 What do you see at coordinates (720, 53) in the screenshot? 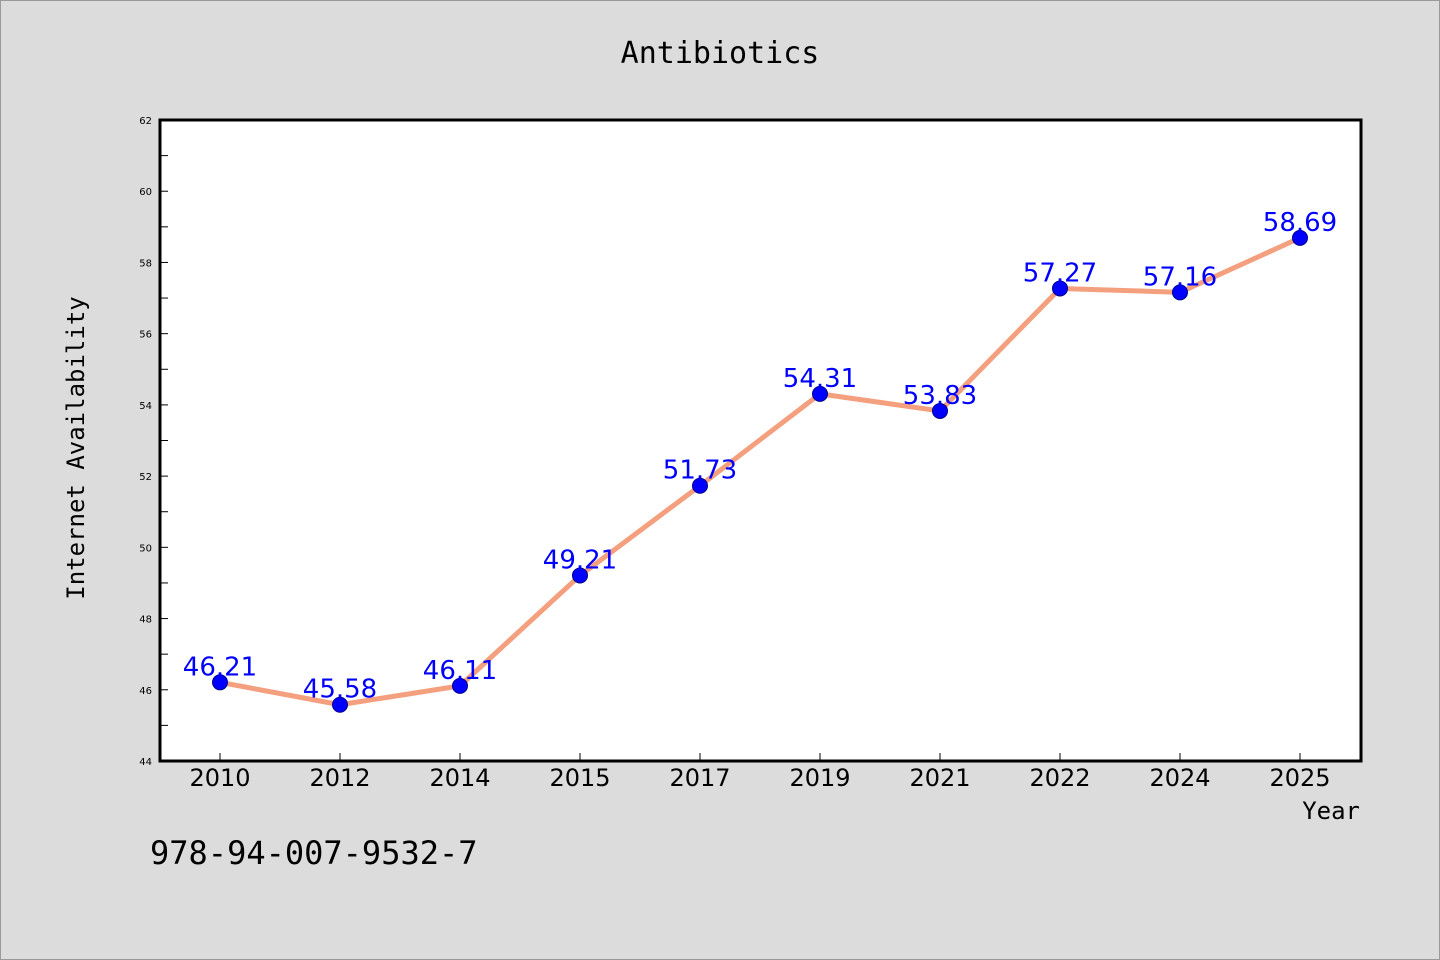
I see `chart-title: Antibiotics` at bounding box center [720, 53].